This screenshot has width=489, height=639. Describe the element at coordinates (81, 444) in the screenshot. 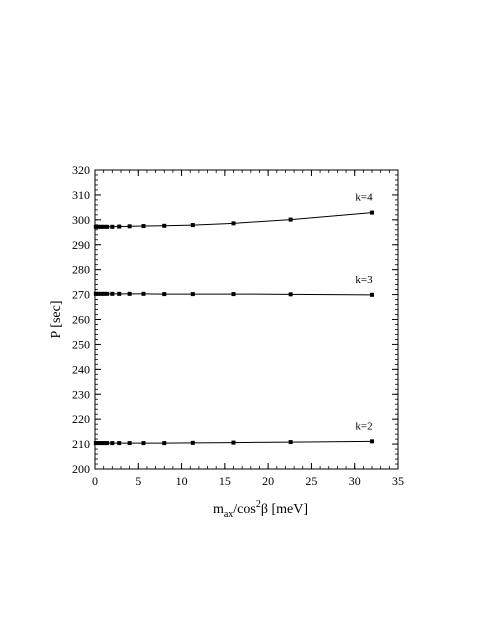

I see `y-tick-label: 210` at that location.